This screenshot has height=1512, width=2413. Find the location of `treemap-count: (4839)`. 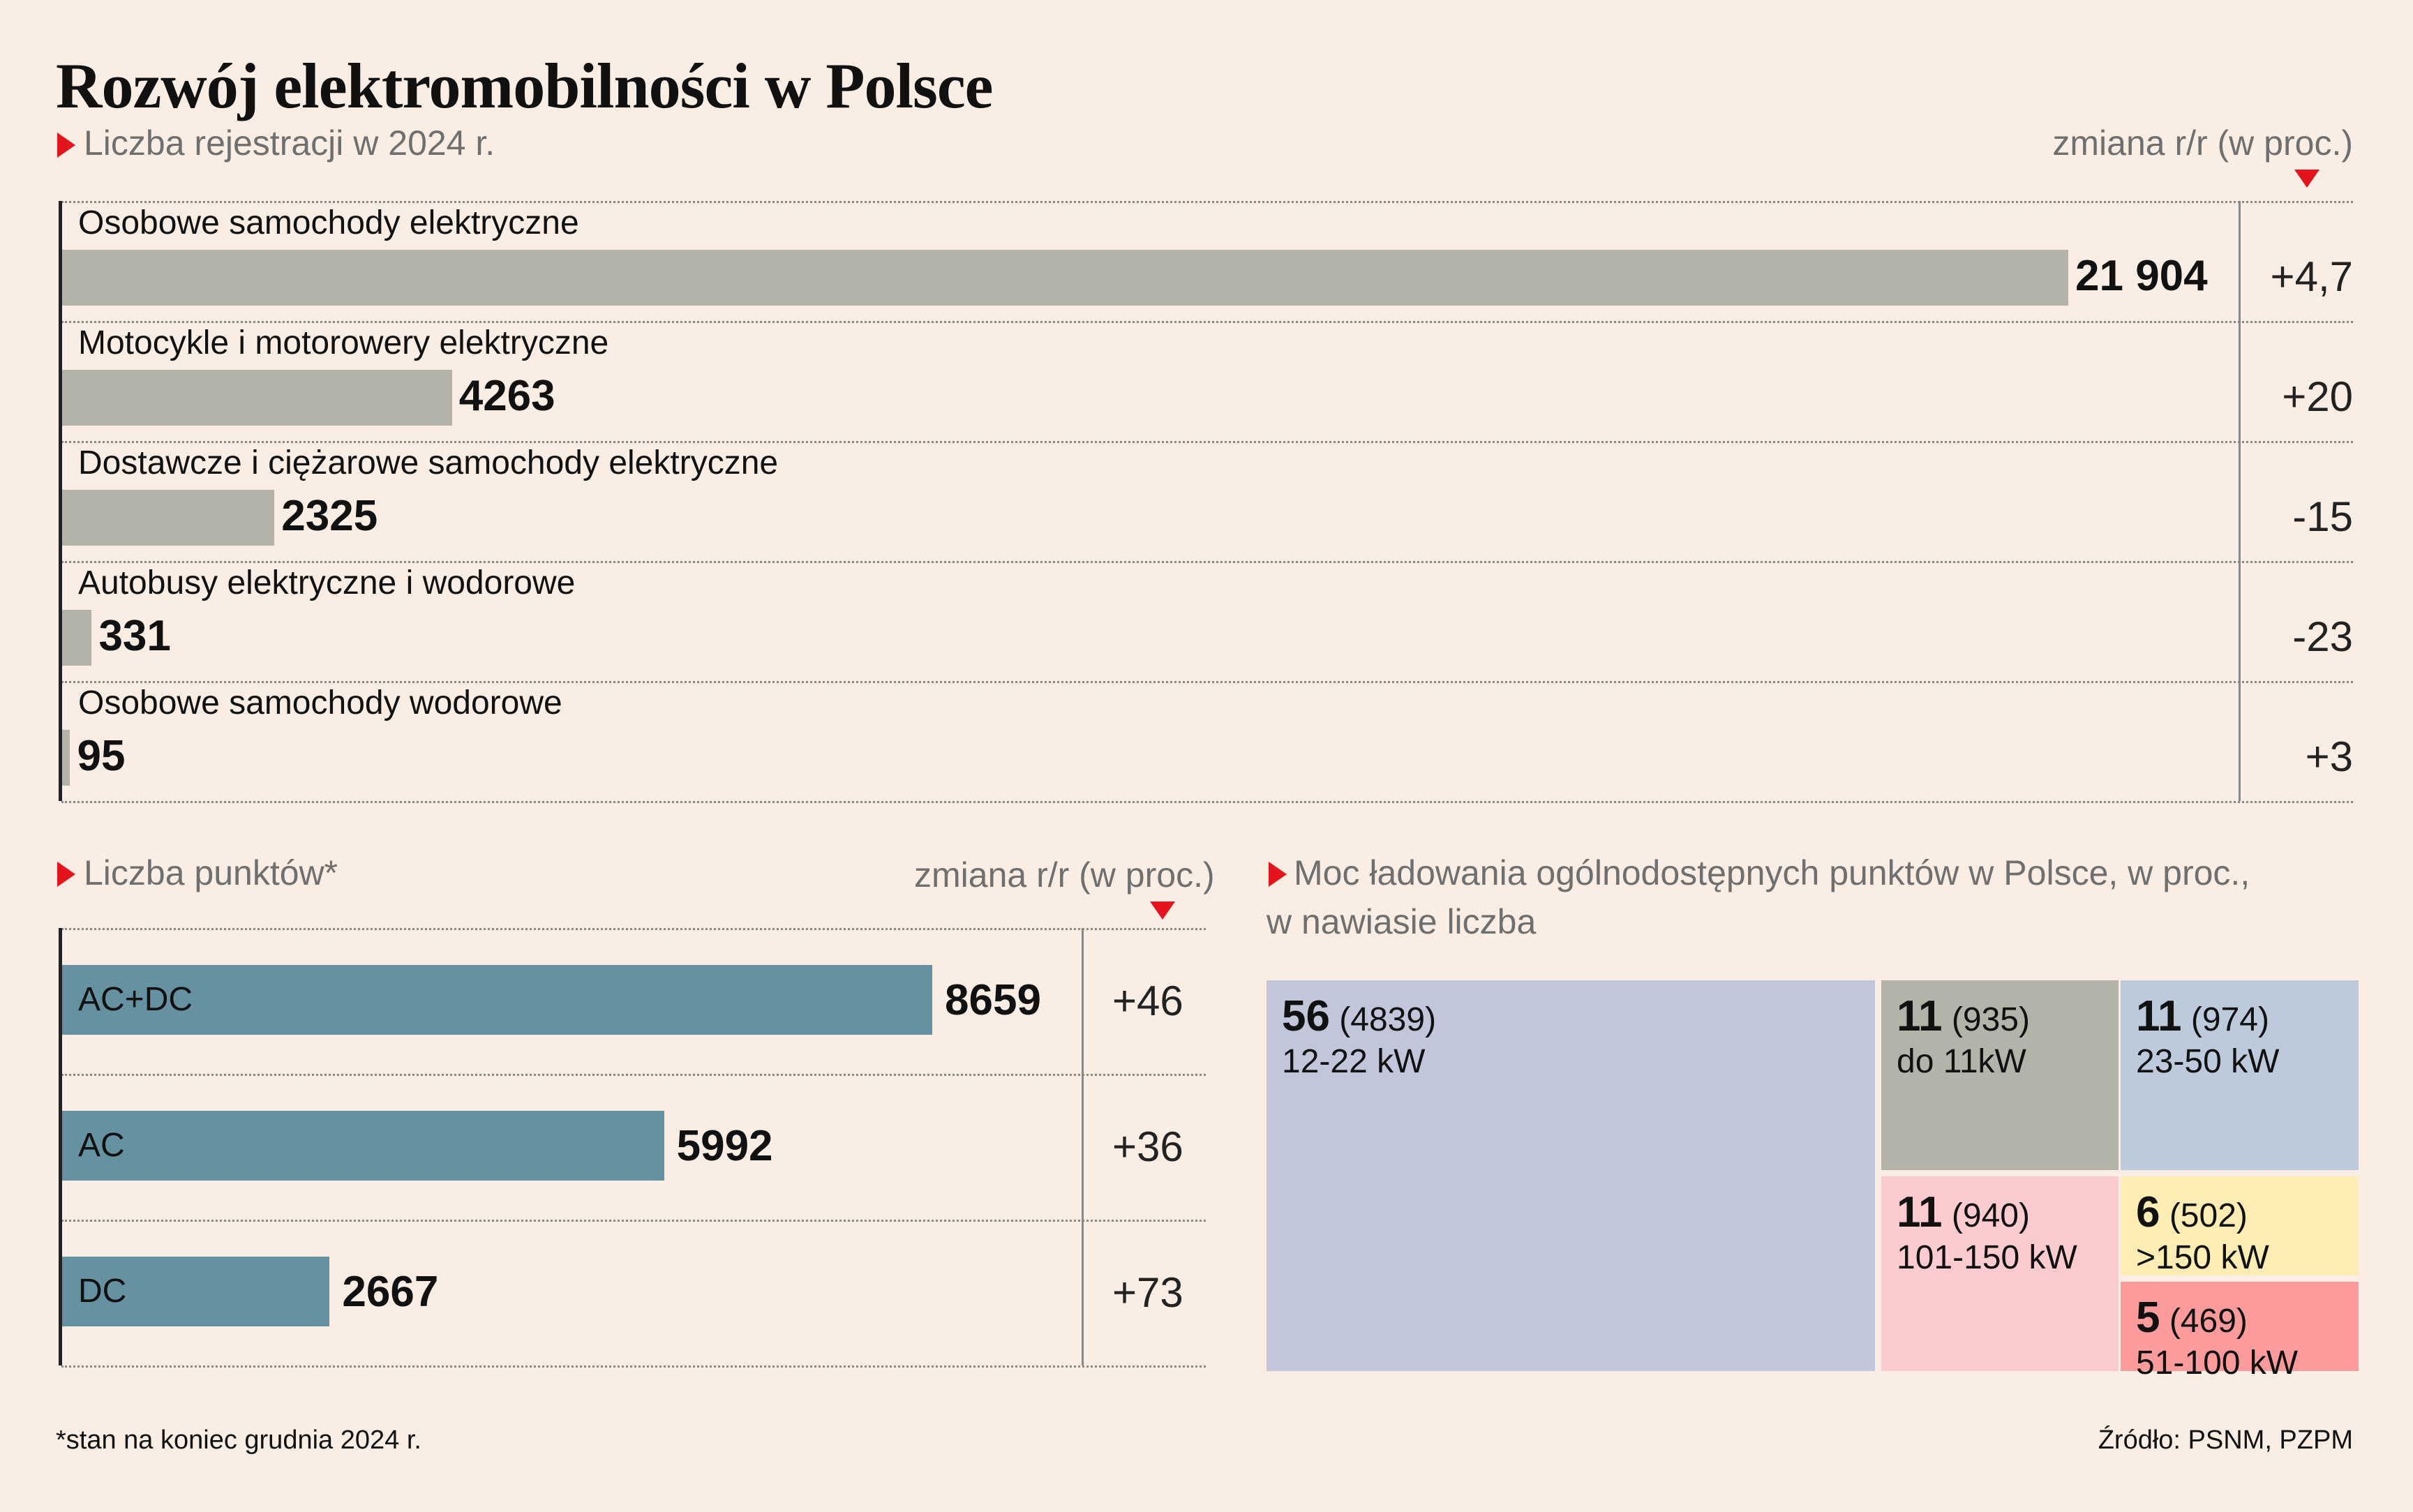

treemap-count: (4839) is located at coordinates (1383, 1019).